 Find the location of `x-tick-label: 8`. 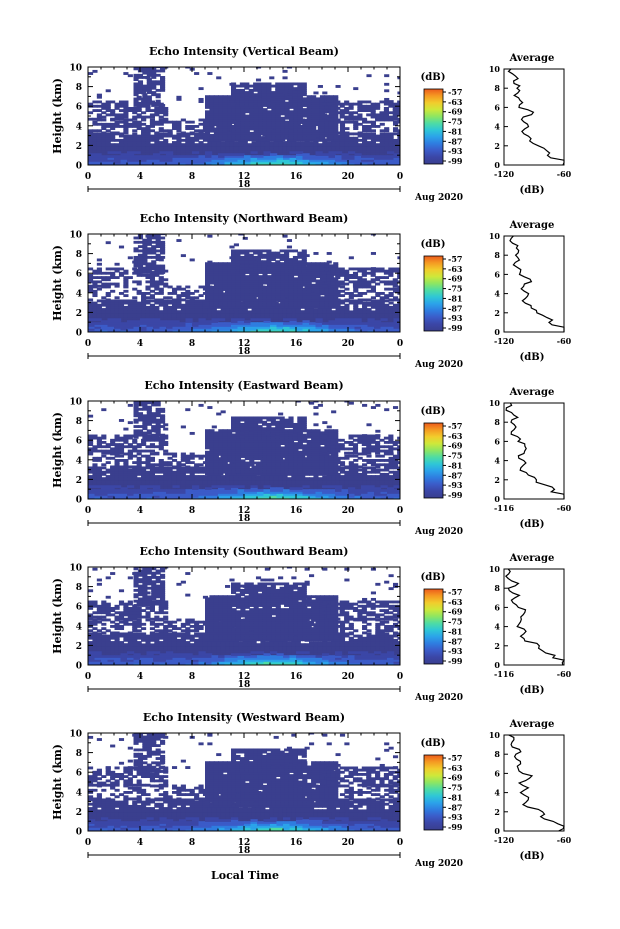

x-tick-label: 8 is located at coordinates (192, 177).